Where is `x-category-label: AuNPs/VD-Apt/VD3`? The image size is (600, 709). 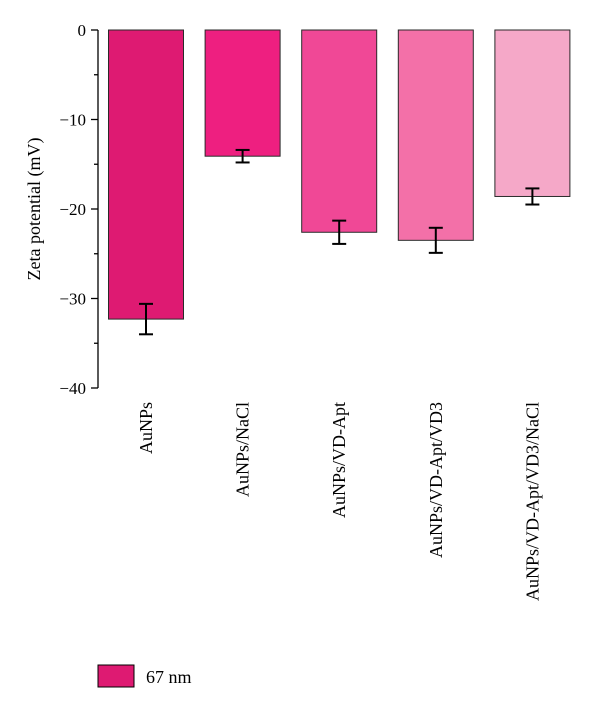
x-category-label: AuNPs/VD-Apt/VD3 is located at coordinates (436, 480).